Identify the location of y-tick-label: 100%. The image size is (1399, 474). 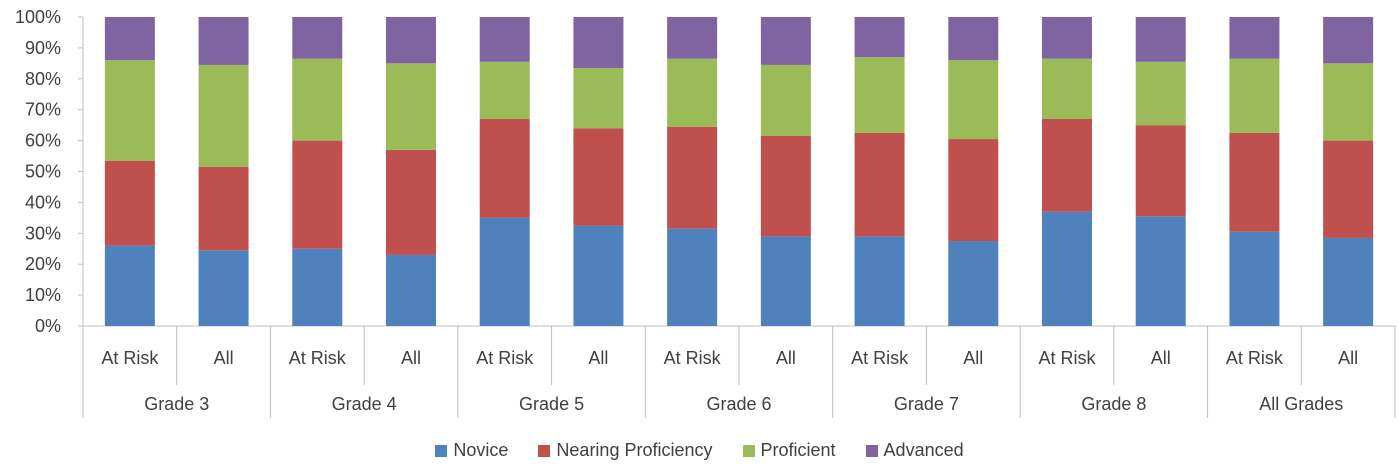
(38, 17).